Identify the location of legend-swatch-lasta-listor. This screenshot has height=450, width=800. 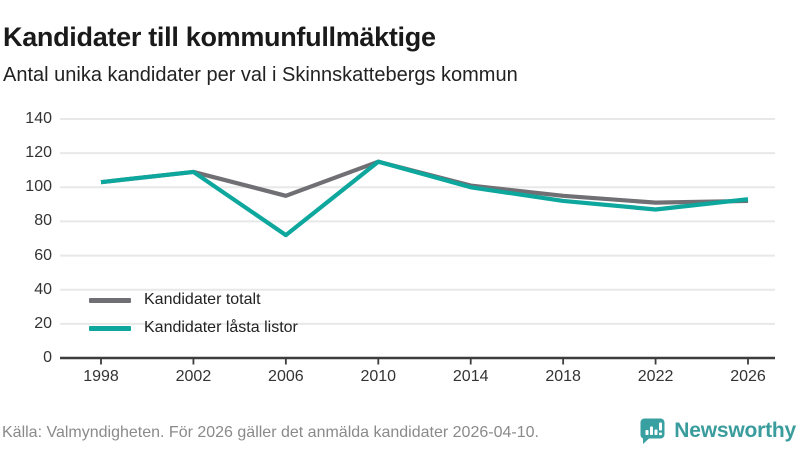
(110, 328).